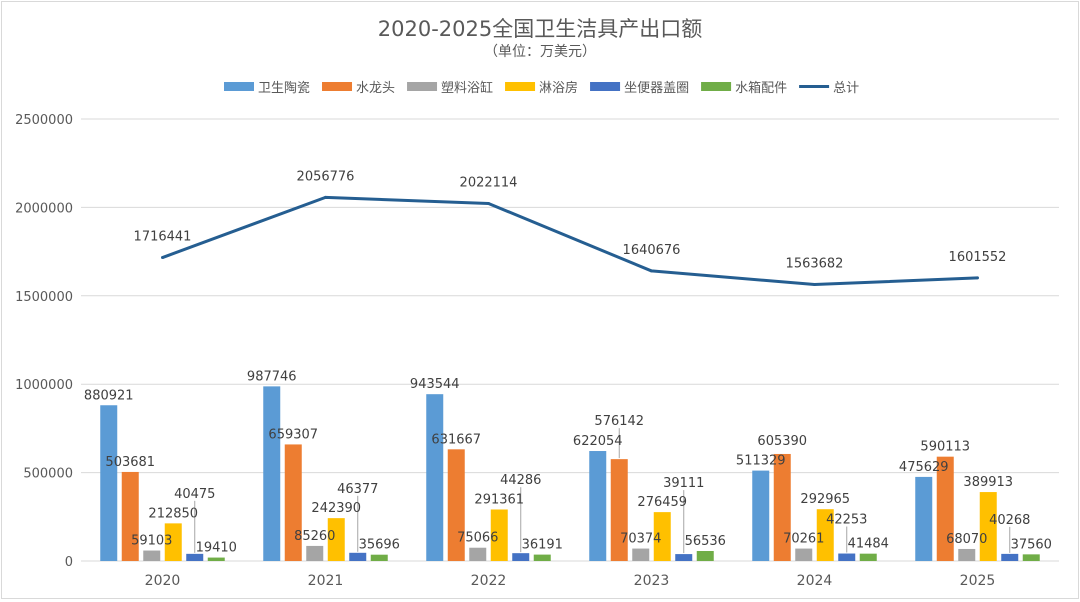 The image size is (1080, 602). What do you see at coordinates (1031, 544) in the screenshot?
I see `bar-data-label: 37560` at bounding box center [1031, 544].